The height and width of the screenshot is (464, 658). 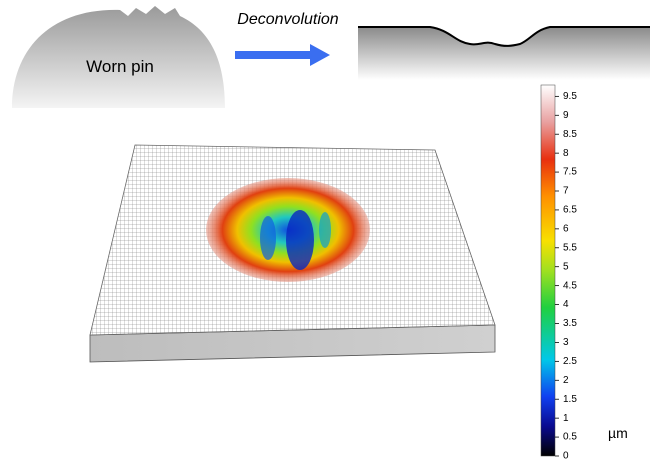 What do you see at coordinates (570, 399) in the screenshot?
I see `colorbar-tick-label: 1.5` at bounding box center [570, 399].